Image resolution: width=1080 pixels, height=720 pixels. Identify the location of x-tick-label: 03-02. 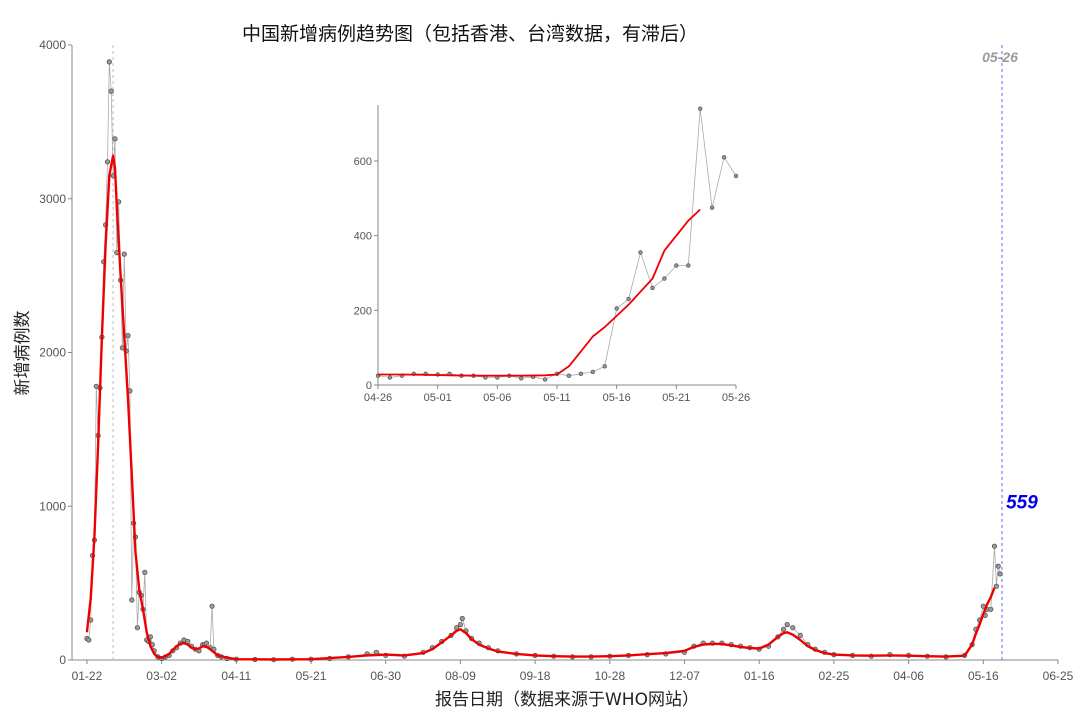
(161, 676).